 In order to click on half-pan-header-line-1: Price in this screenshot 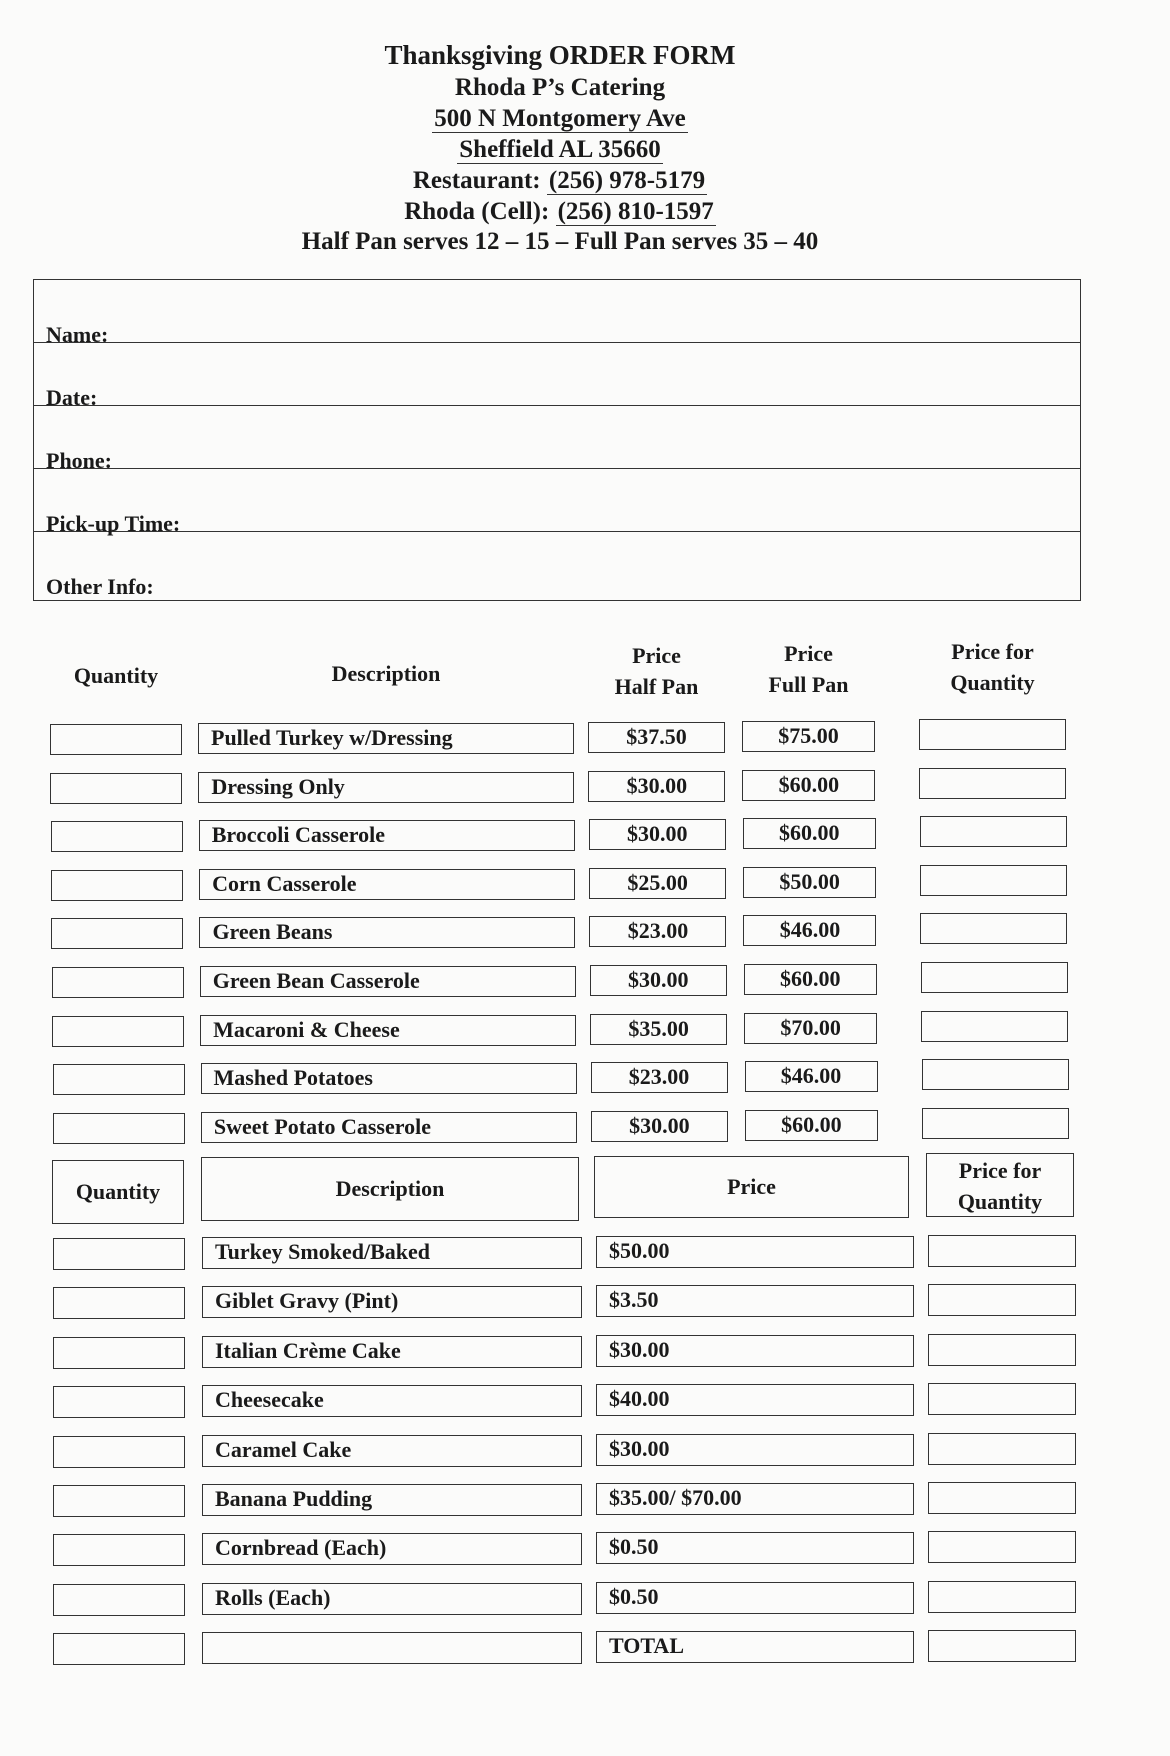, I will do `click(656, 655)`.